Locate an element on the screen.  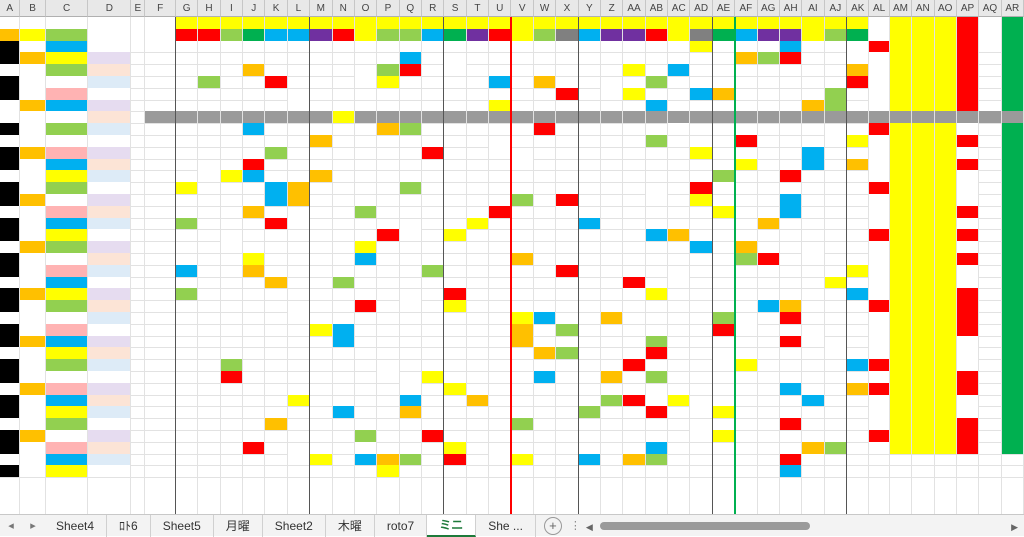
column-header-ak: AK is located at coordinates (858, 8).